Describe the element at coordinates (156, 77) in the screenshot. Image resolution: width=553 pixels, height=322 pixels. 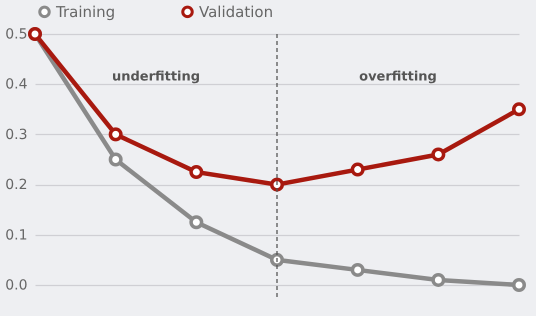
I see `annotation: underfitting` at that location.